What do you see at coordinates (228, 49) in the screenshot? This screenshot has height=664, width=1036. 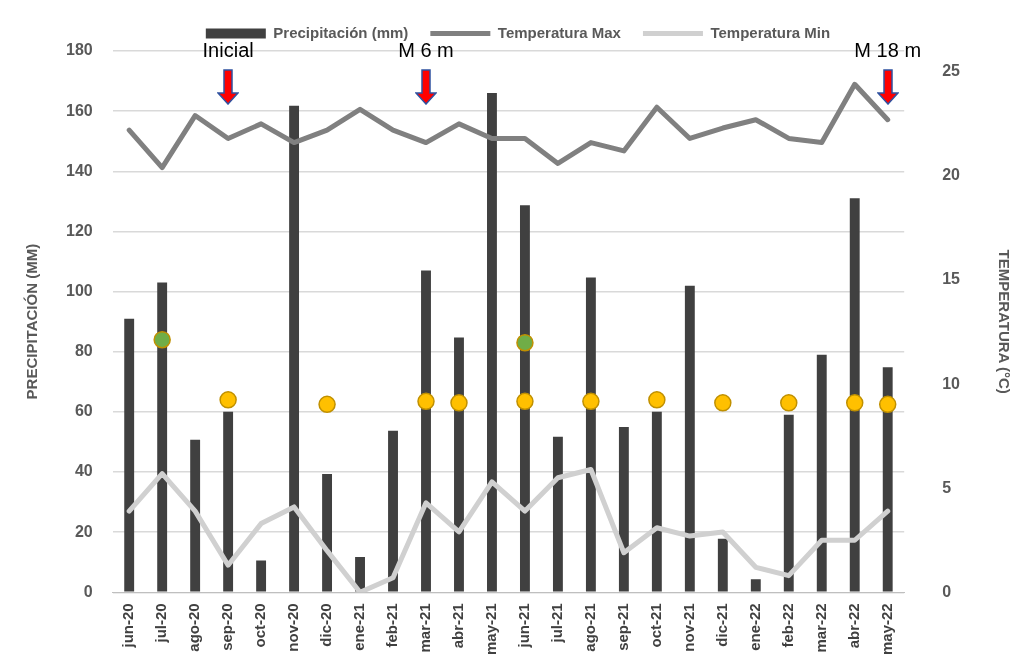 I see `annotation: Inicial` at bounding box center [228, 49].